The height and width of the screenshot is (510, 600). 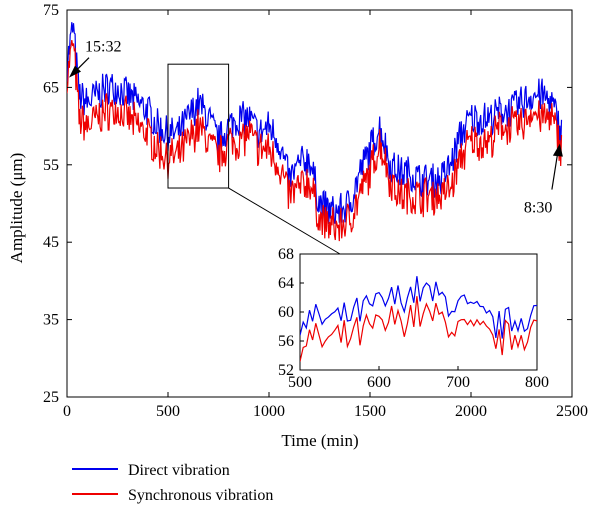 I want to click on zoom-source-box, so click(x=198, y=126).